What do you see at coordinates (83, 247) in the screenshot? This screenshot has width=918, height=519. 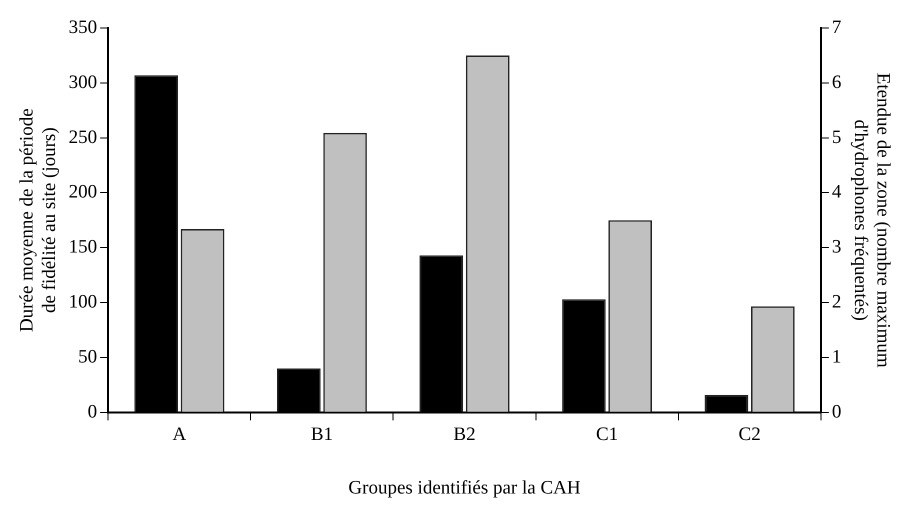 I see `y-tick-label: 150` at bounding box center [83, 247].